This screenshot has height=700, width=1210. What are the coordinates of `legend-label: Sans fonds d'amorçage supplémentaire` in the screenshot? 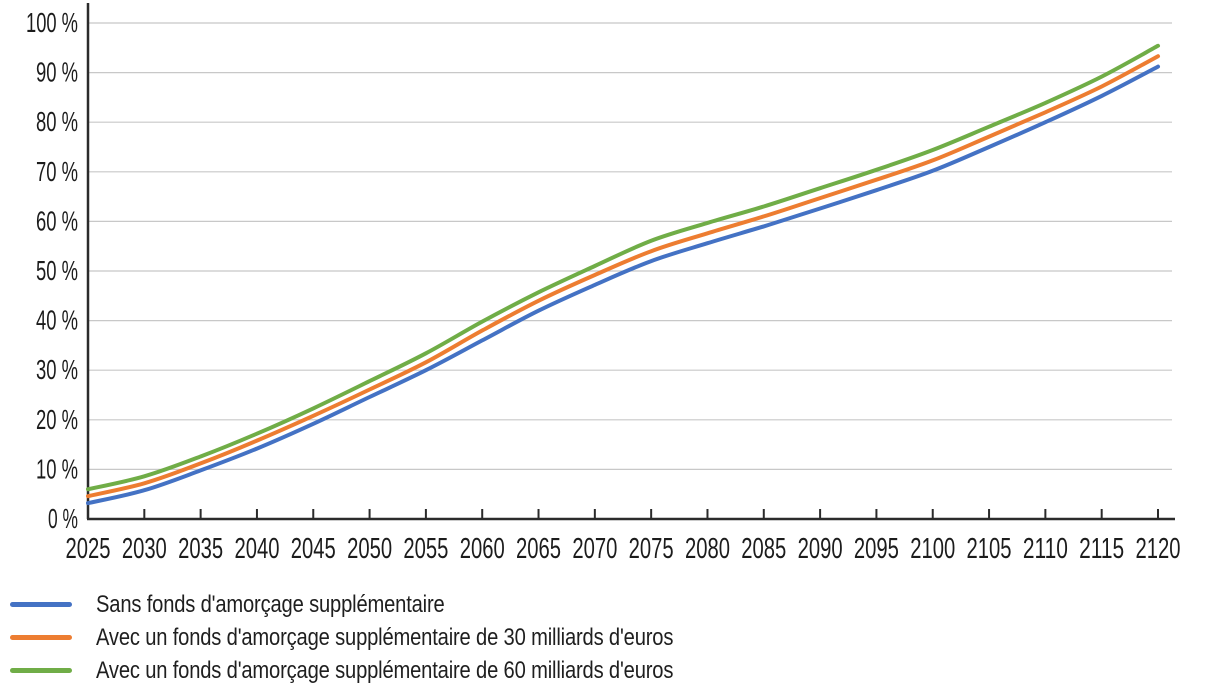 It's located at (270, 604).